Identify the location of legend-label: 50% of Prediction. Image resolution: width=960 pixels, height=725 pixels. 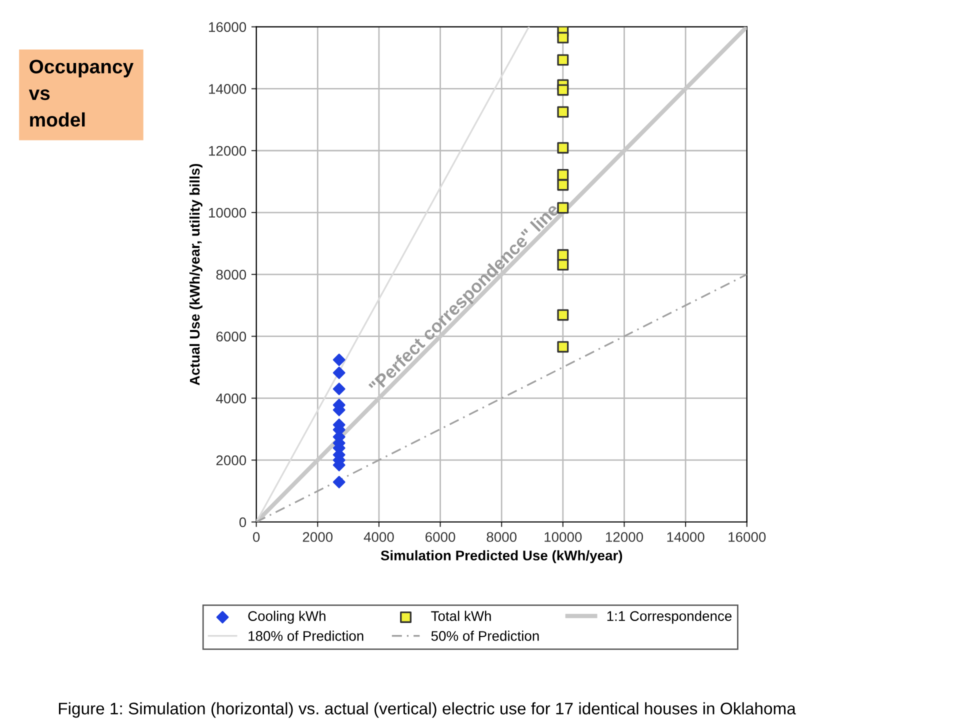
(485, 635).